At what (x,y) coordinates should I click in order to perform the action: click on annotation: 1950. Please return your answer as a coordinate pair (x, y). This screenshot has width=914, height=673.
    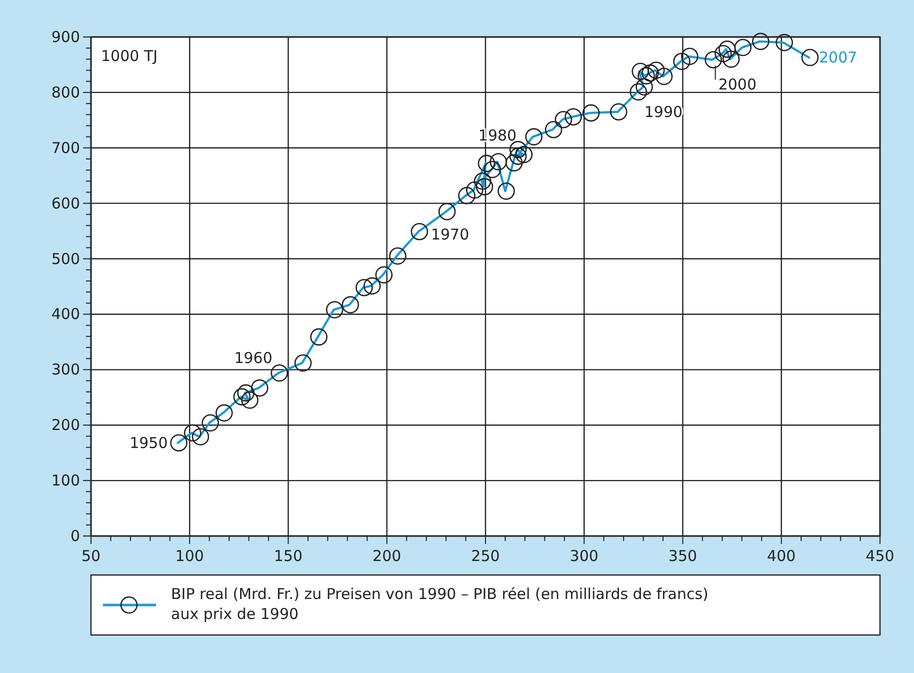
    Looking at the image, I should click on (149, 443).